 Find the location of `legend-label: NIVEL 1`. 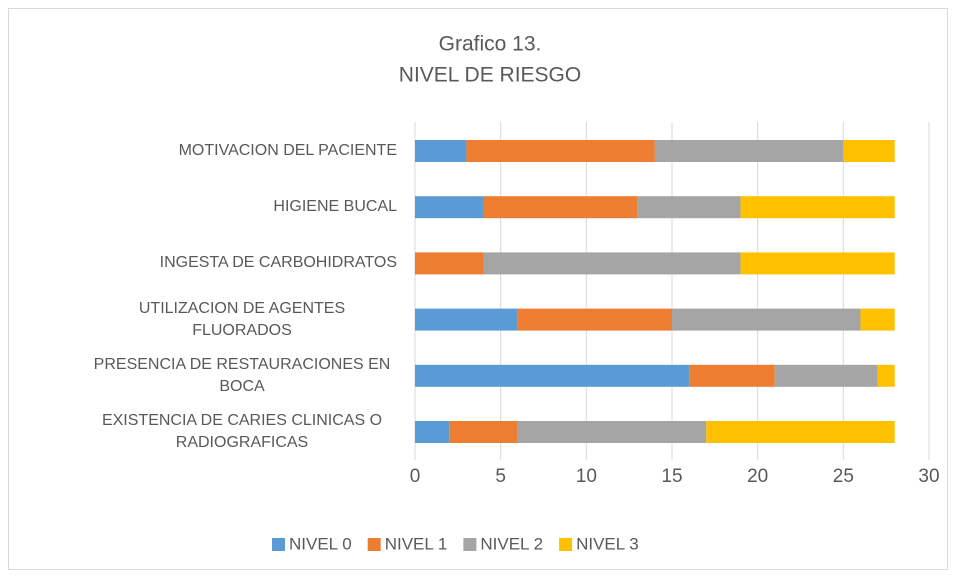

legend-label: NIVEL 1 is located at coordinates (416, 543).